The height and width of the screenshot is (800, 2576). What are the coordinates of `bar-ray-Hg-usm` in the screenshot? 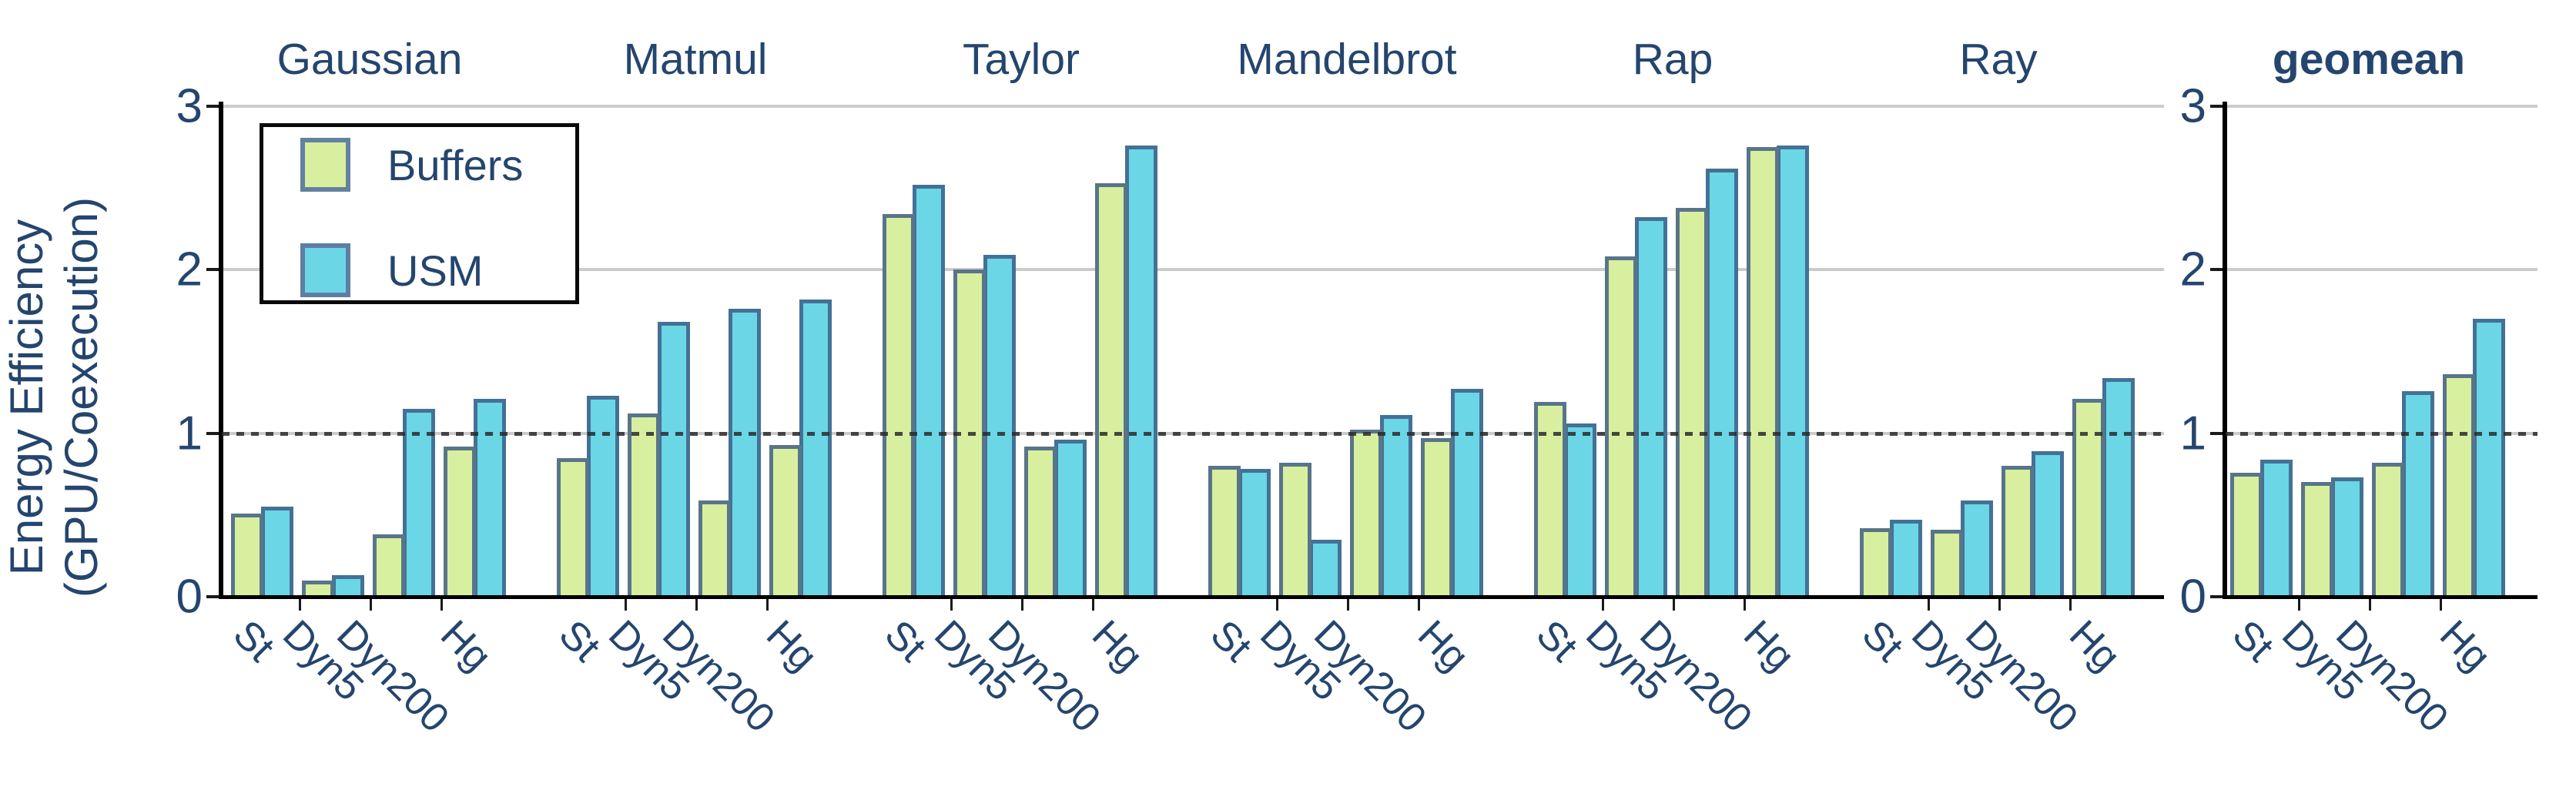 It's located at (2118, 488).